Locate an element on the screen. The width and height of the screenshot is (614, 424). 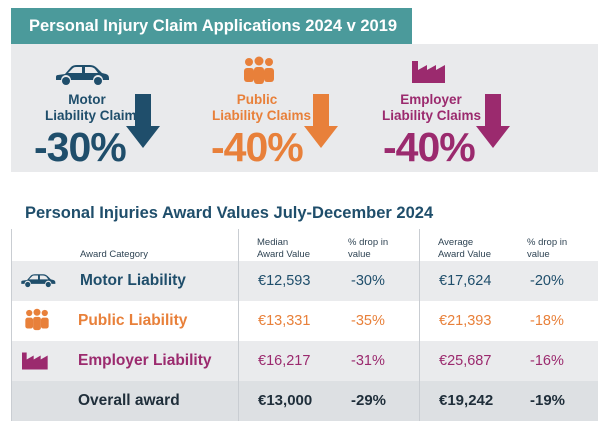
average-drop-value: -18% is located at coordinates (547, 321).